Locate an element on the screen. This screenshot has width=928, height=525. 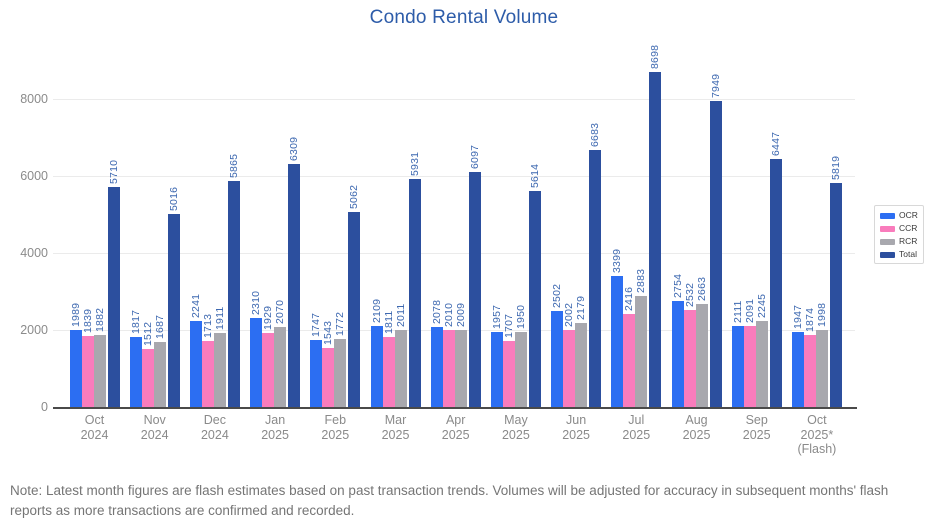
bar-value-label: 2416 is located at coordinates (629, 298).